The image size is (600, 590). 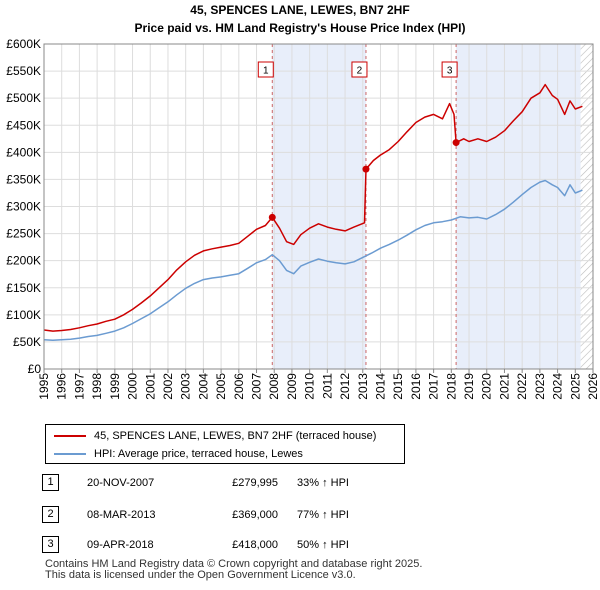 I want to click on x-tick-label: 2010, so click(x=310, y=386).